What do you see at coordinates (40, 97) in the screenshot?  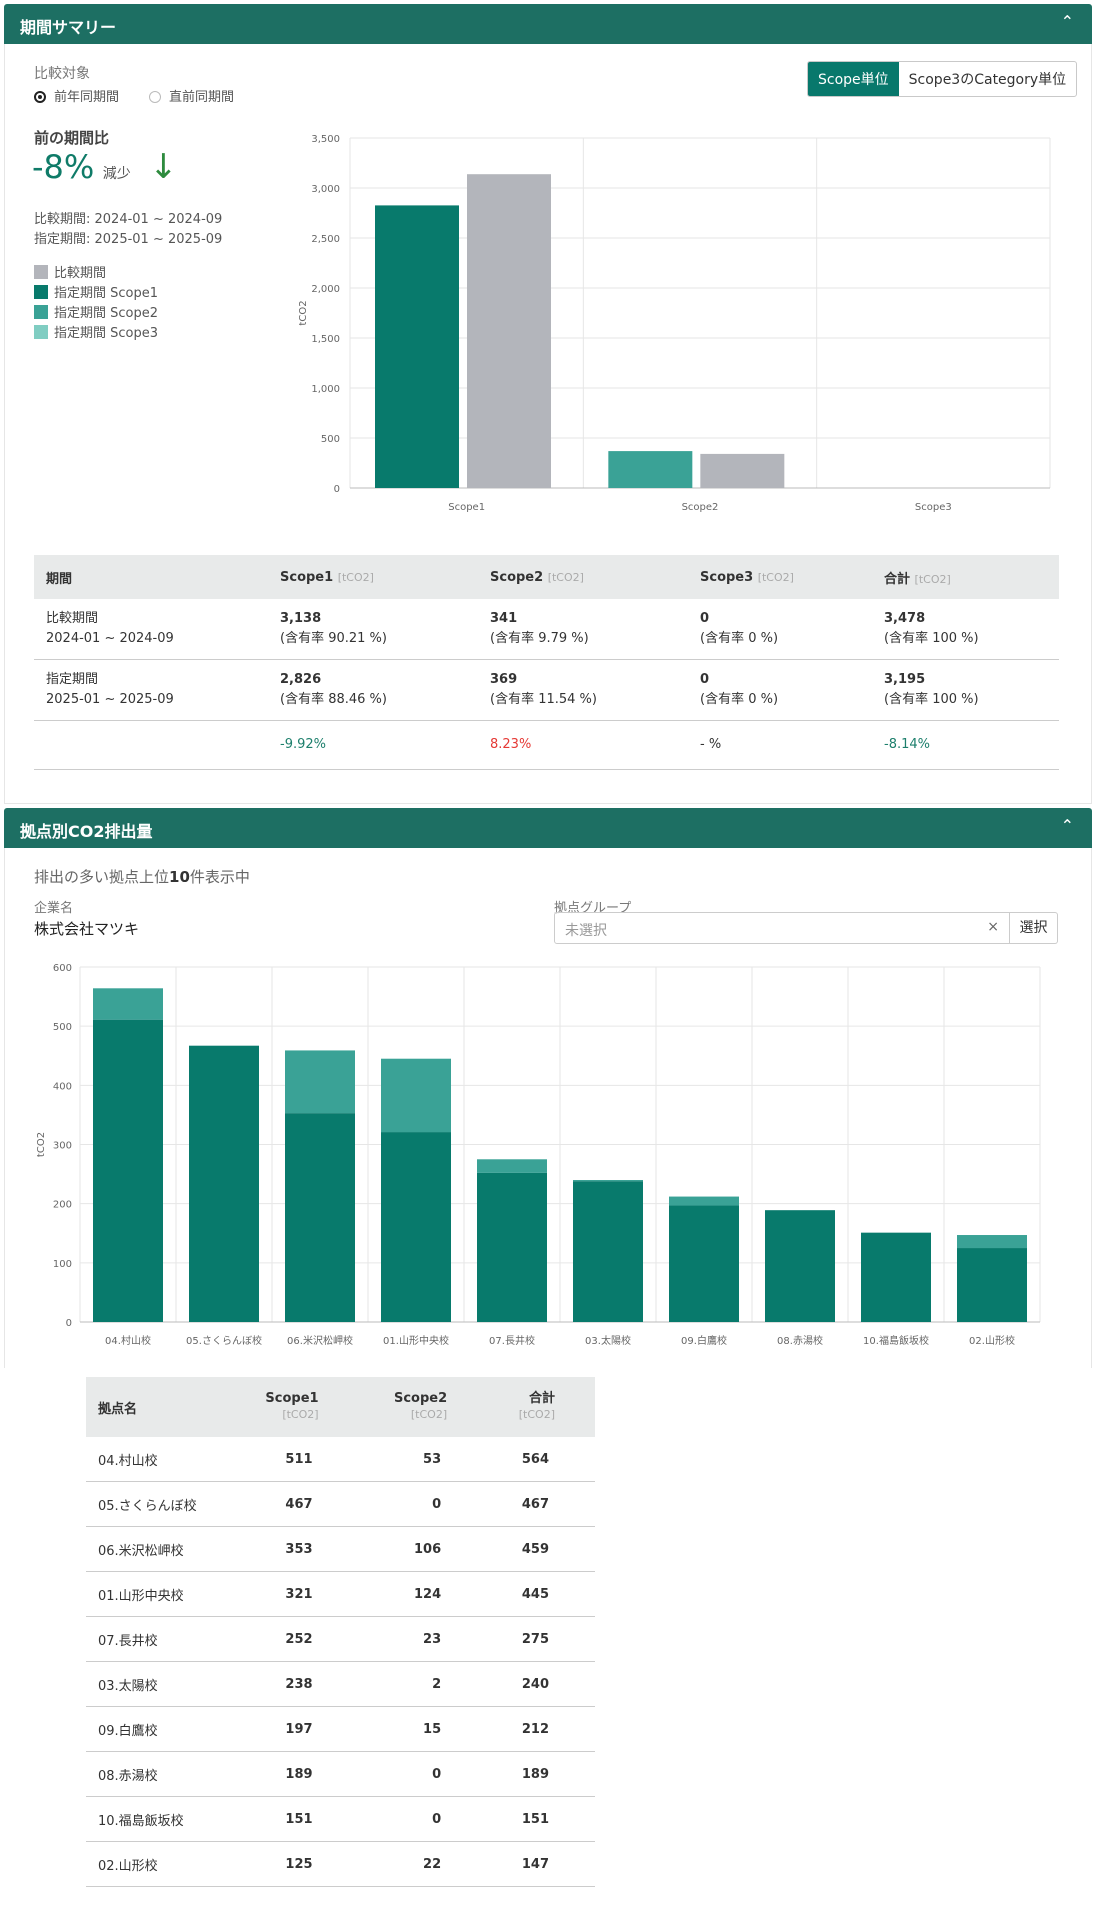 I see `radio-checked-icon` at bounding box center [40, 97].